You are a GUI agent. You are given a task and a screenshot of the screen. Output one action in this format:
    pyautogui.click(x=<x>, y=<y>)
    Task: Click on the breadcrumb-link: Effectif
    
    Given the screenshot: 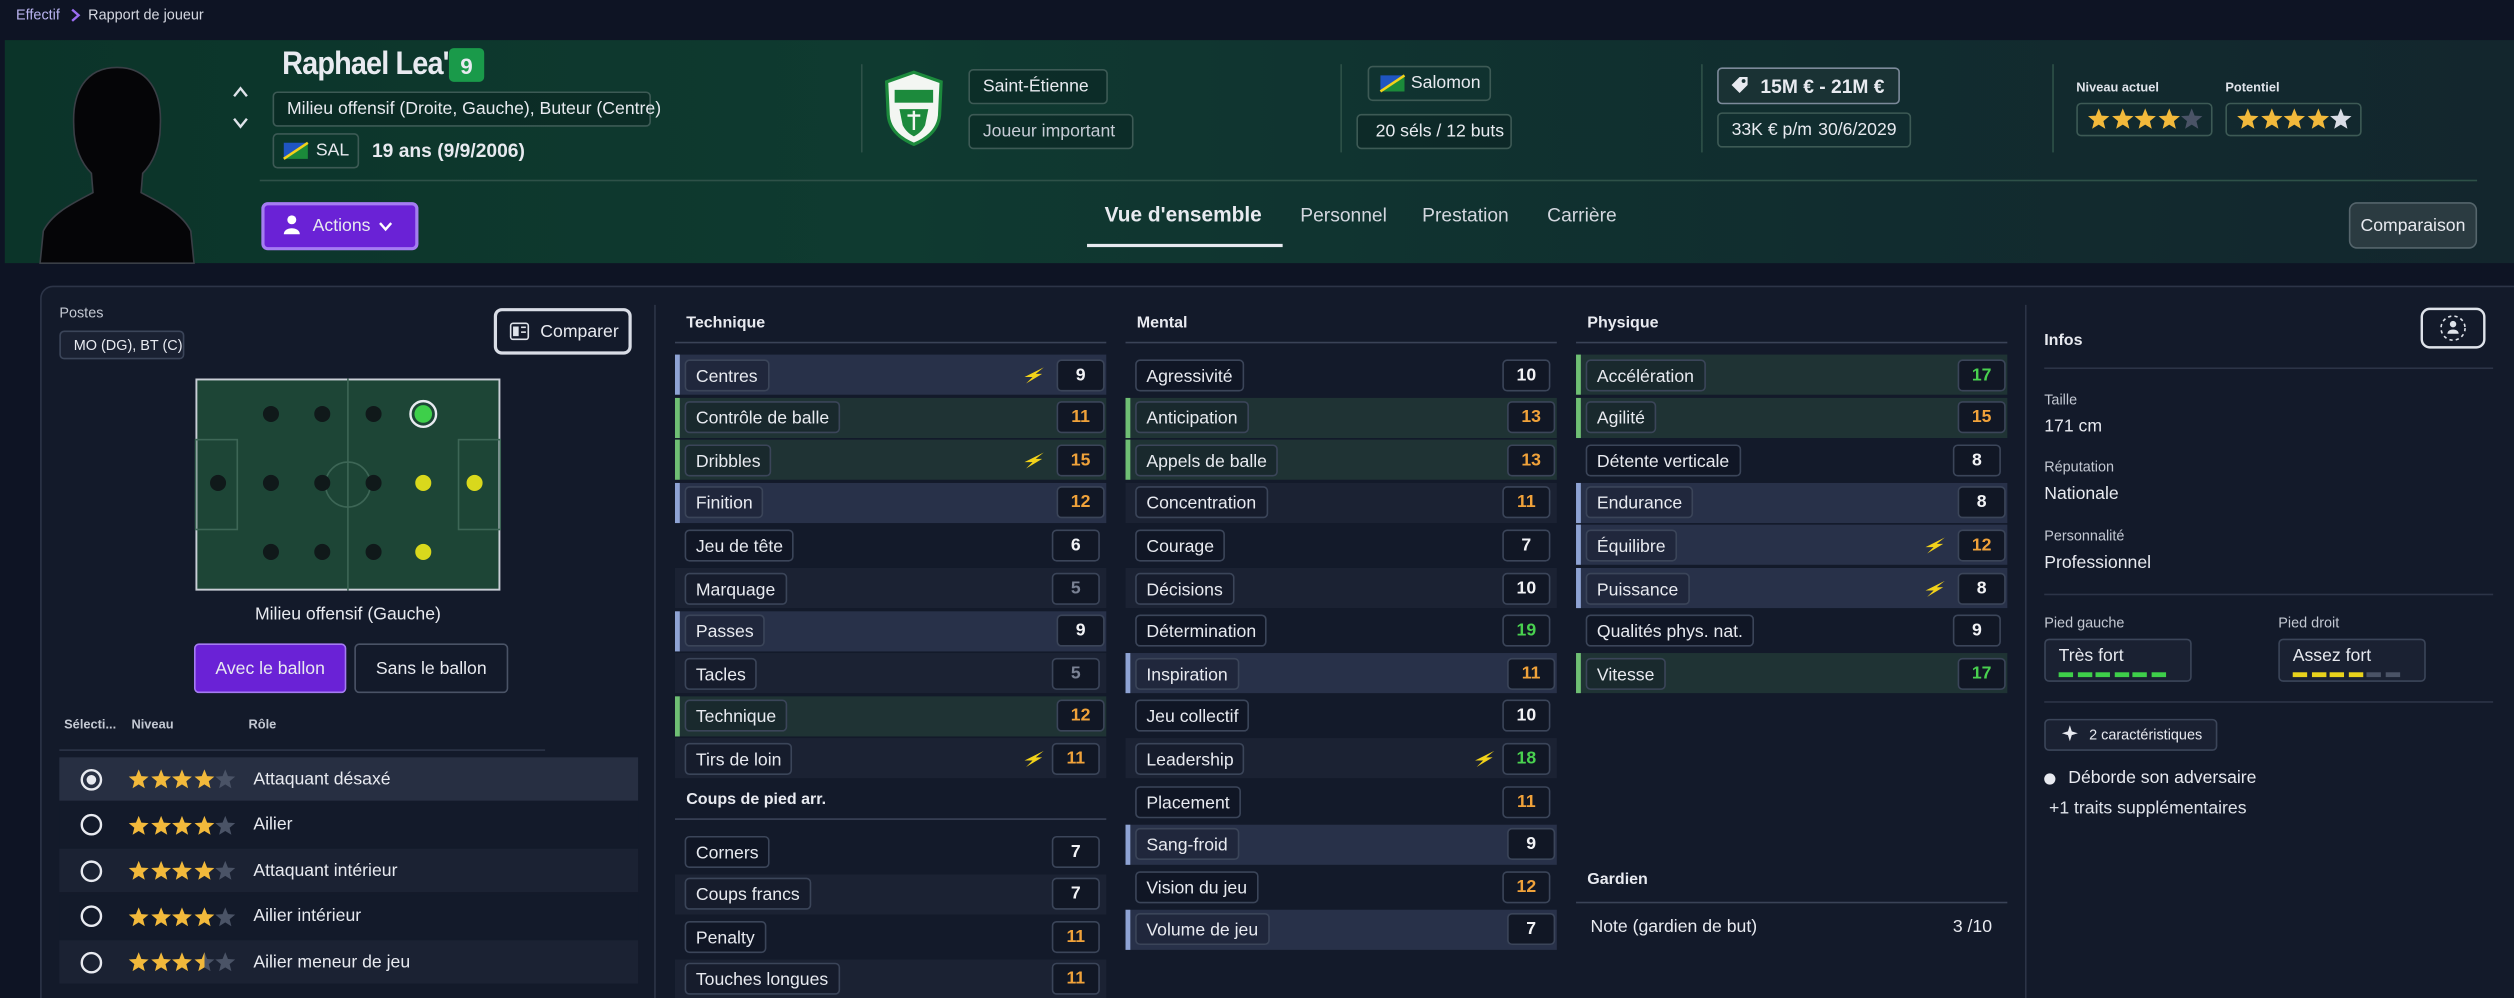 What is the action you would take?
    pyautogui.click(x=38, y=14)
    